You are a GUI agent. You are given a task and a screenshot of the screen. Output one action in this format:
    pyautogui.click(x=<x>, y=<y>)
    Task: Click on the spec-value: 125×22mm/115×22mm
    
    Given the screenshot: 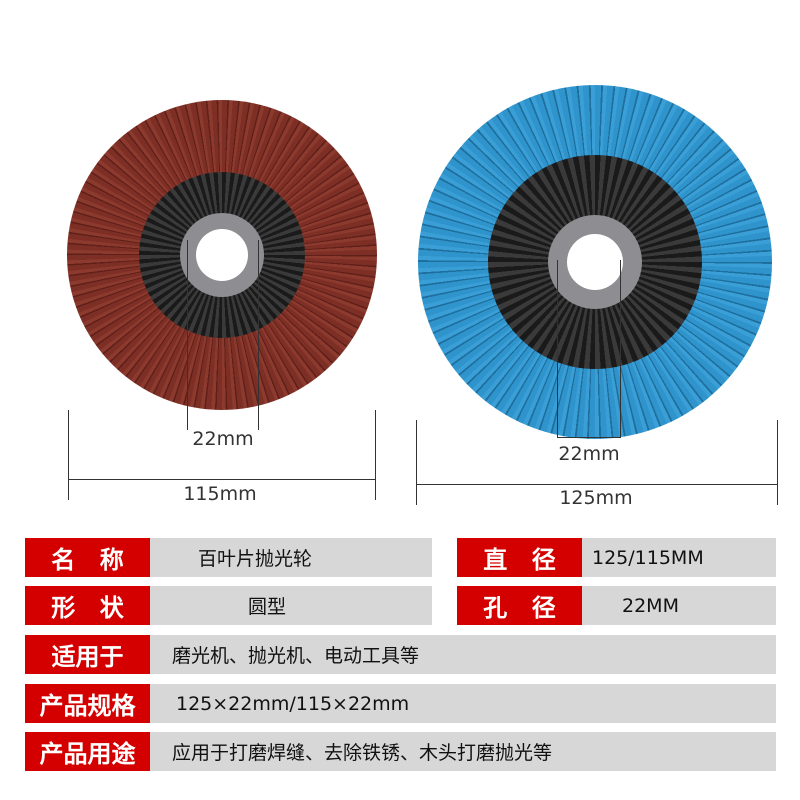 What is the action you would take?
    pyautogui.click(x=463, y=703)
    